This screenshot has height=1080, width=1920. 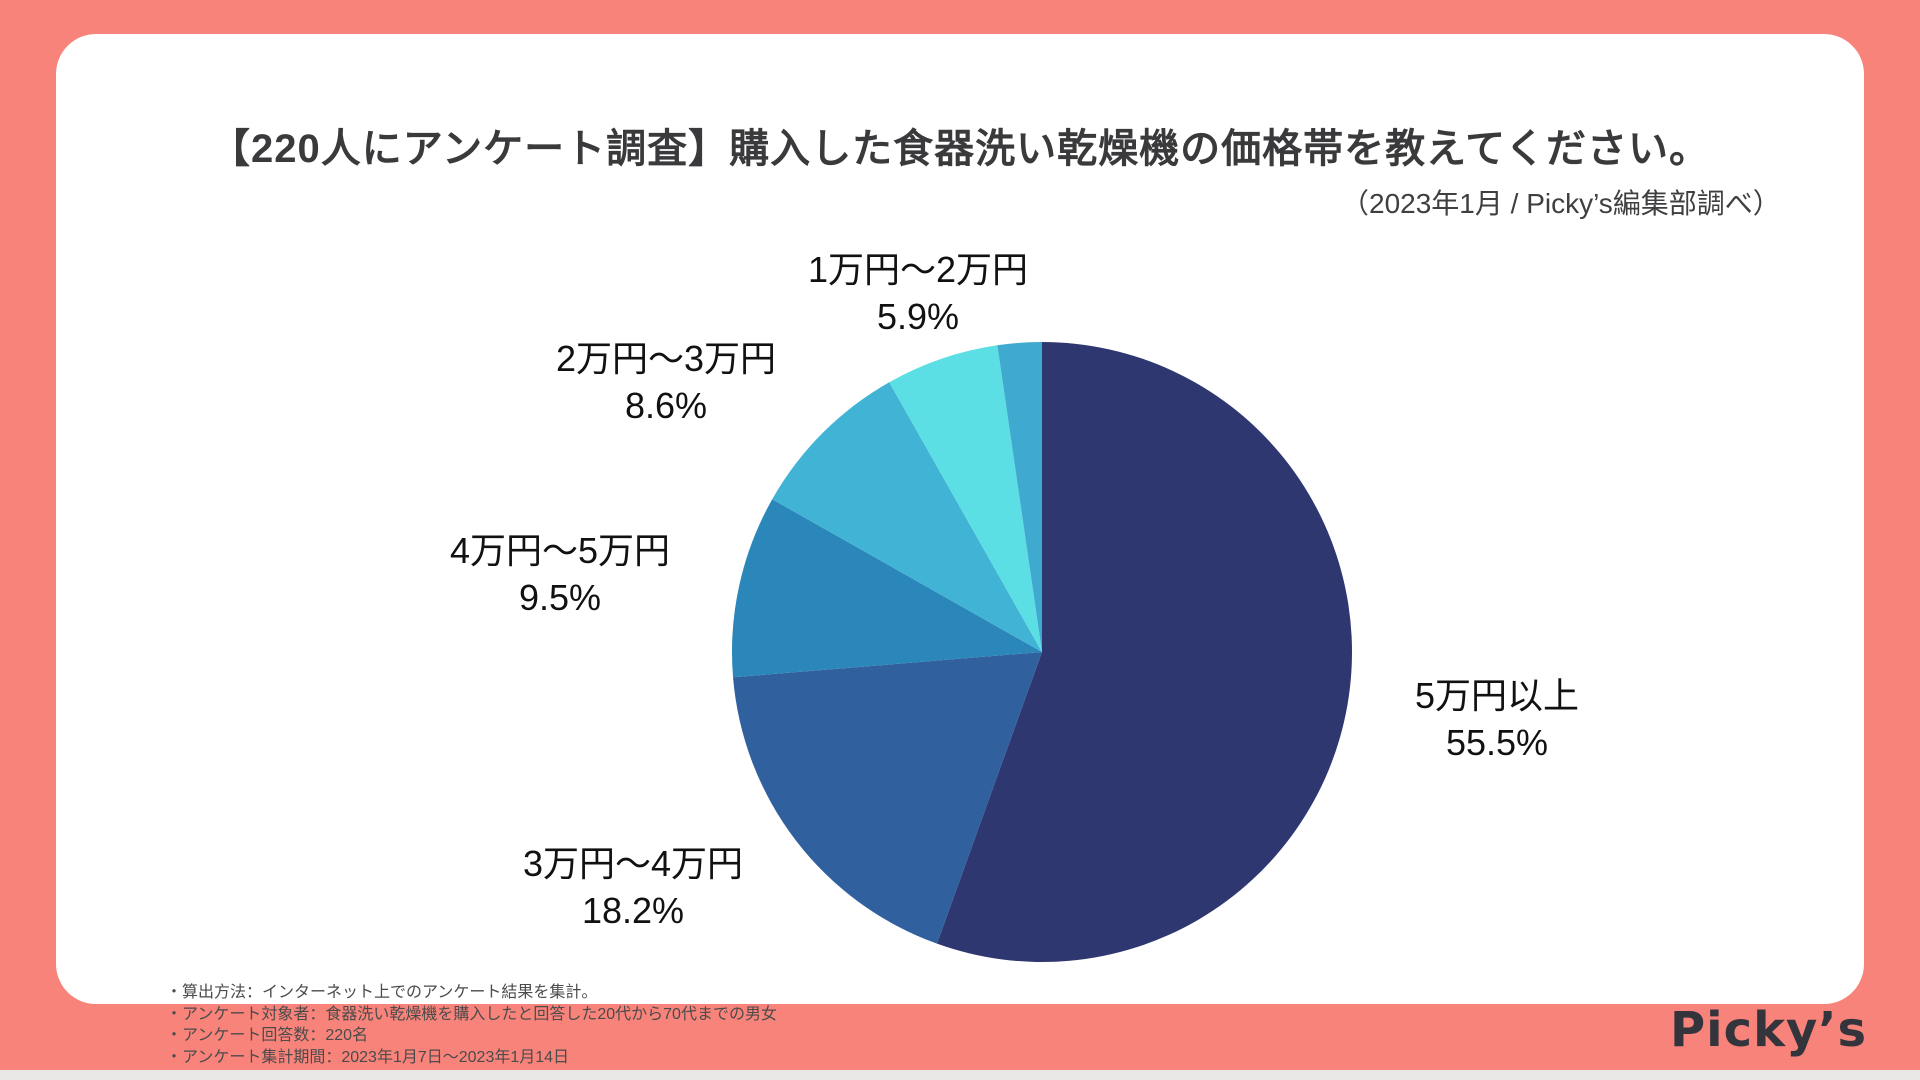 What do you see at coordinates (918, 293) in the screenshot?
I see `slice-label-10k-20k: 1万円〜2万円 5.9%` at bounding box center [918, 293].